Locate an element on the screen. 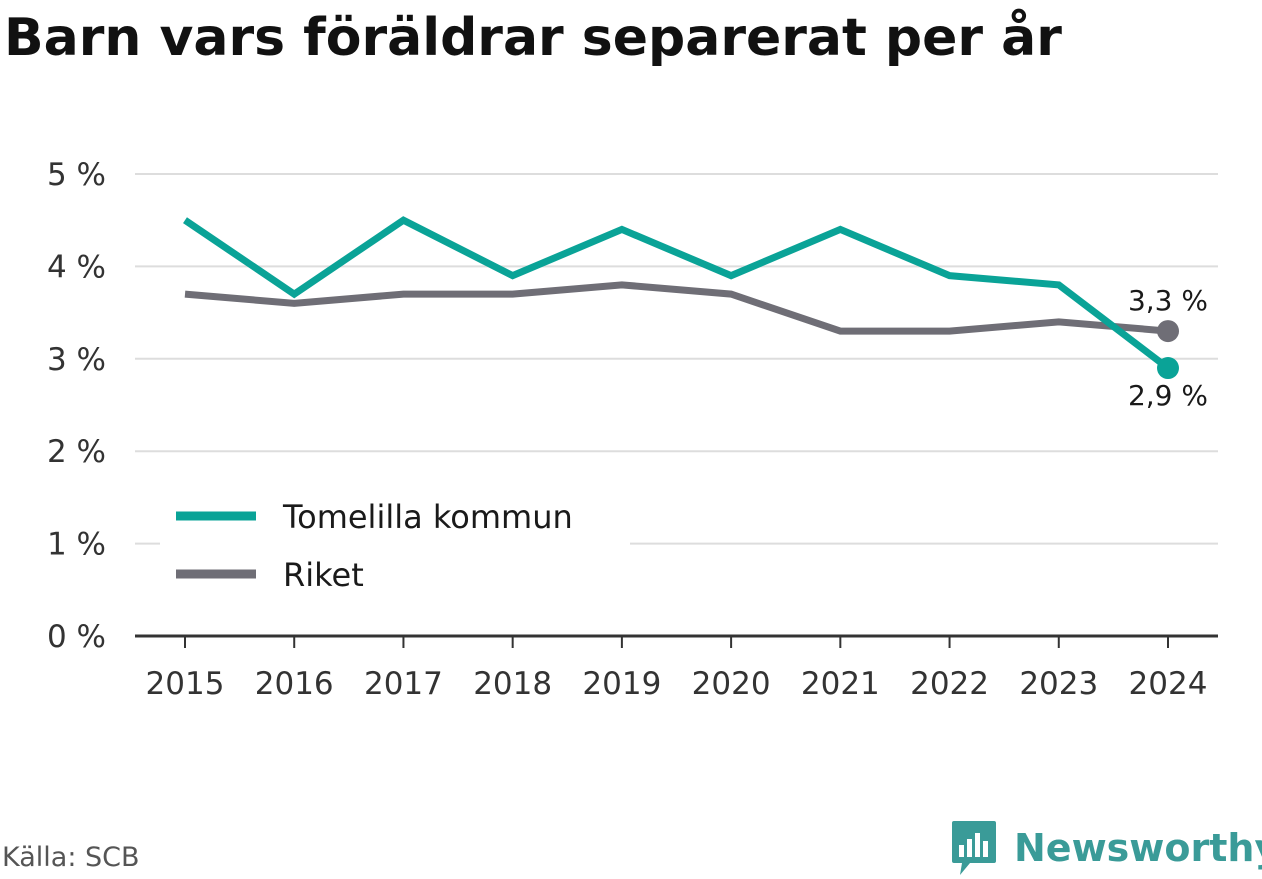 The image size is (1262, 879). end-value-label: 2,9 % is located at coordinates (1168, 395).